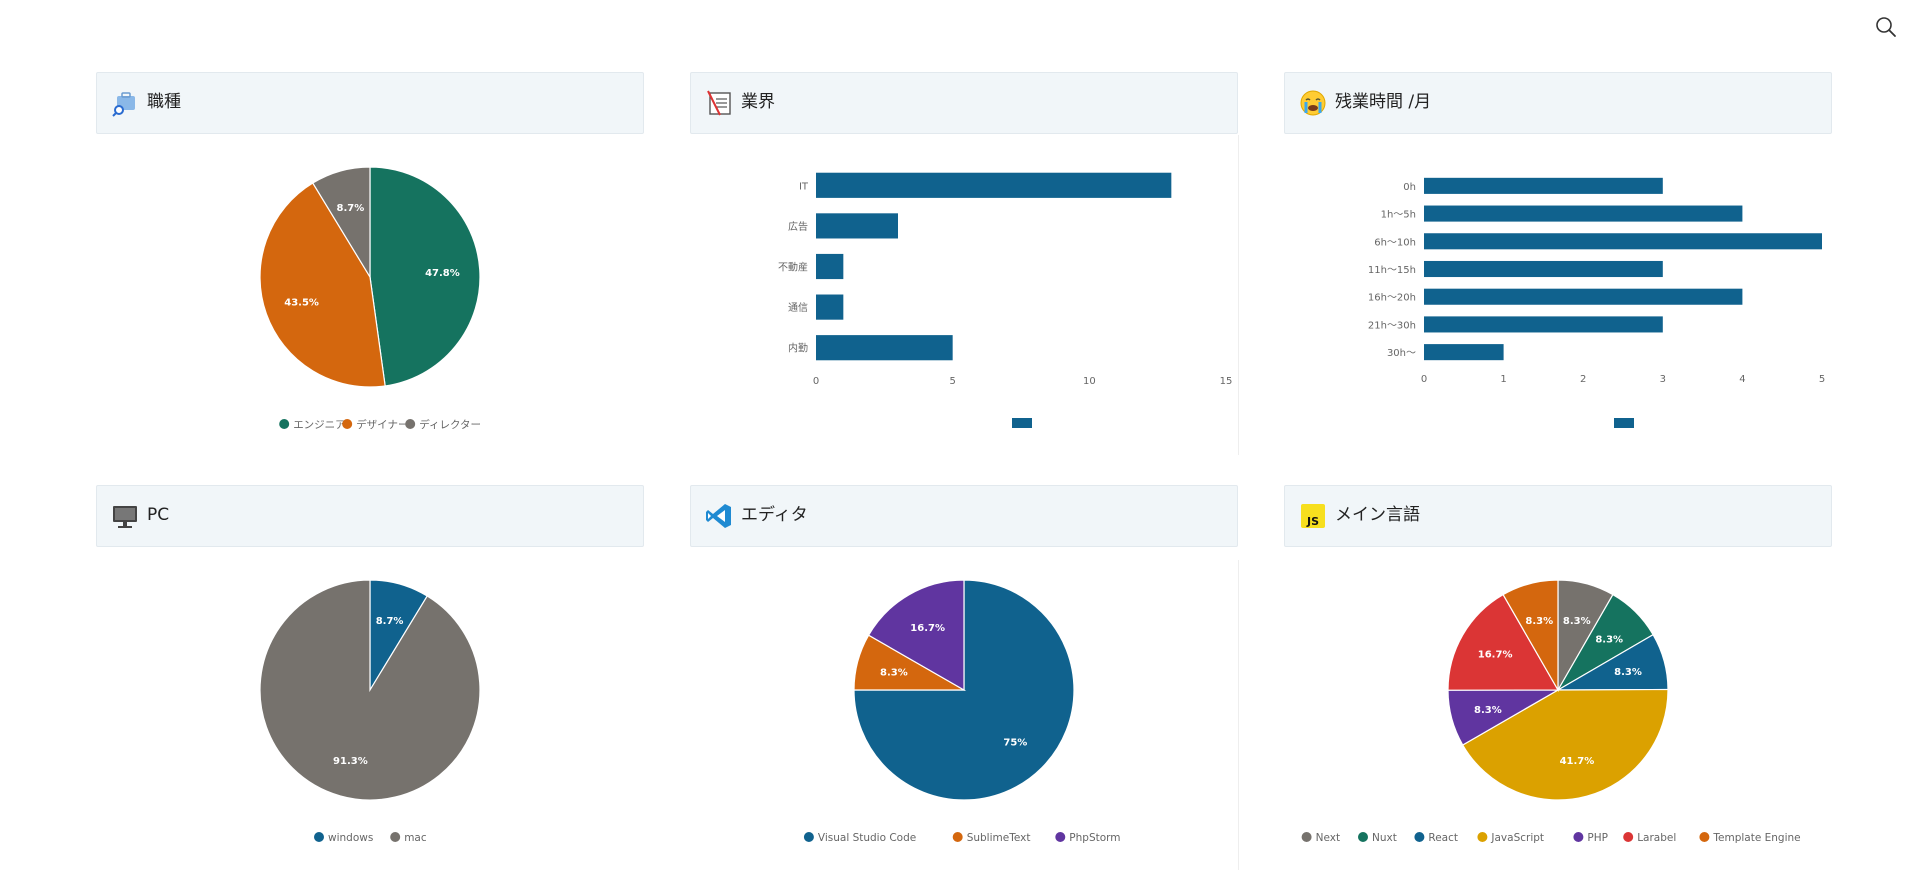 This screenshot has height=892, width=1920. I want to click on notebook-icon, so click(719, 103).